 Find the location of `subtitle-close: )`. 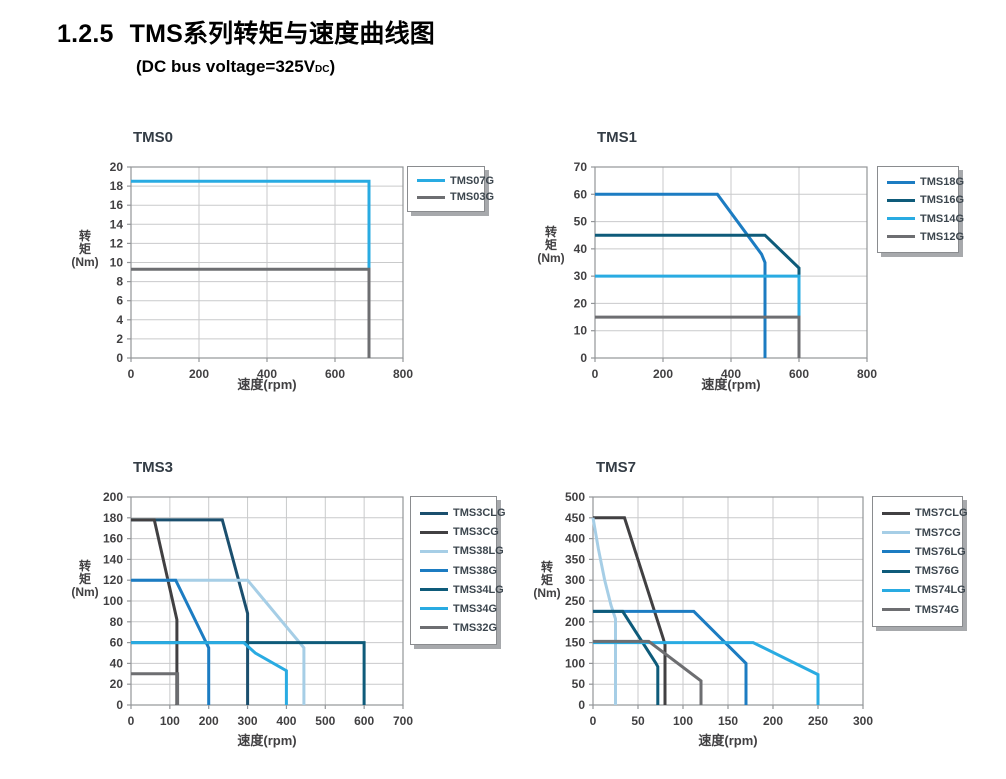

subtitle-close: ) is located at coordinates (332, 66).